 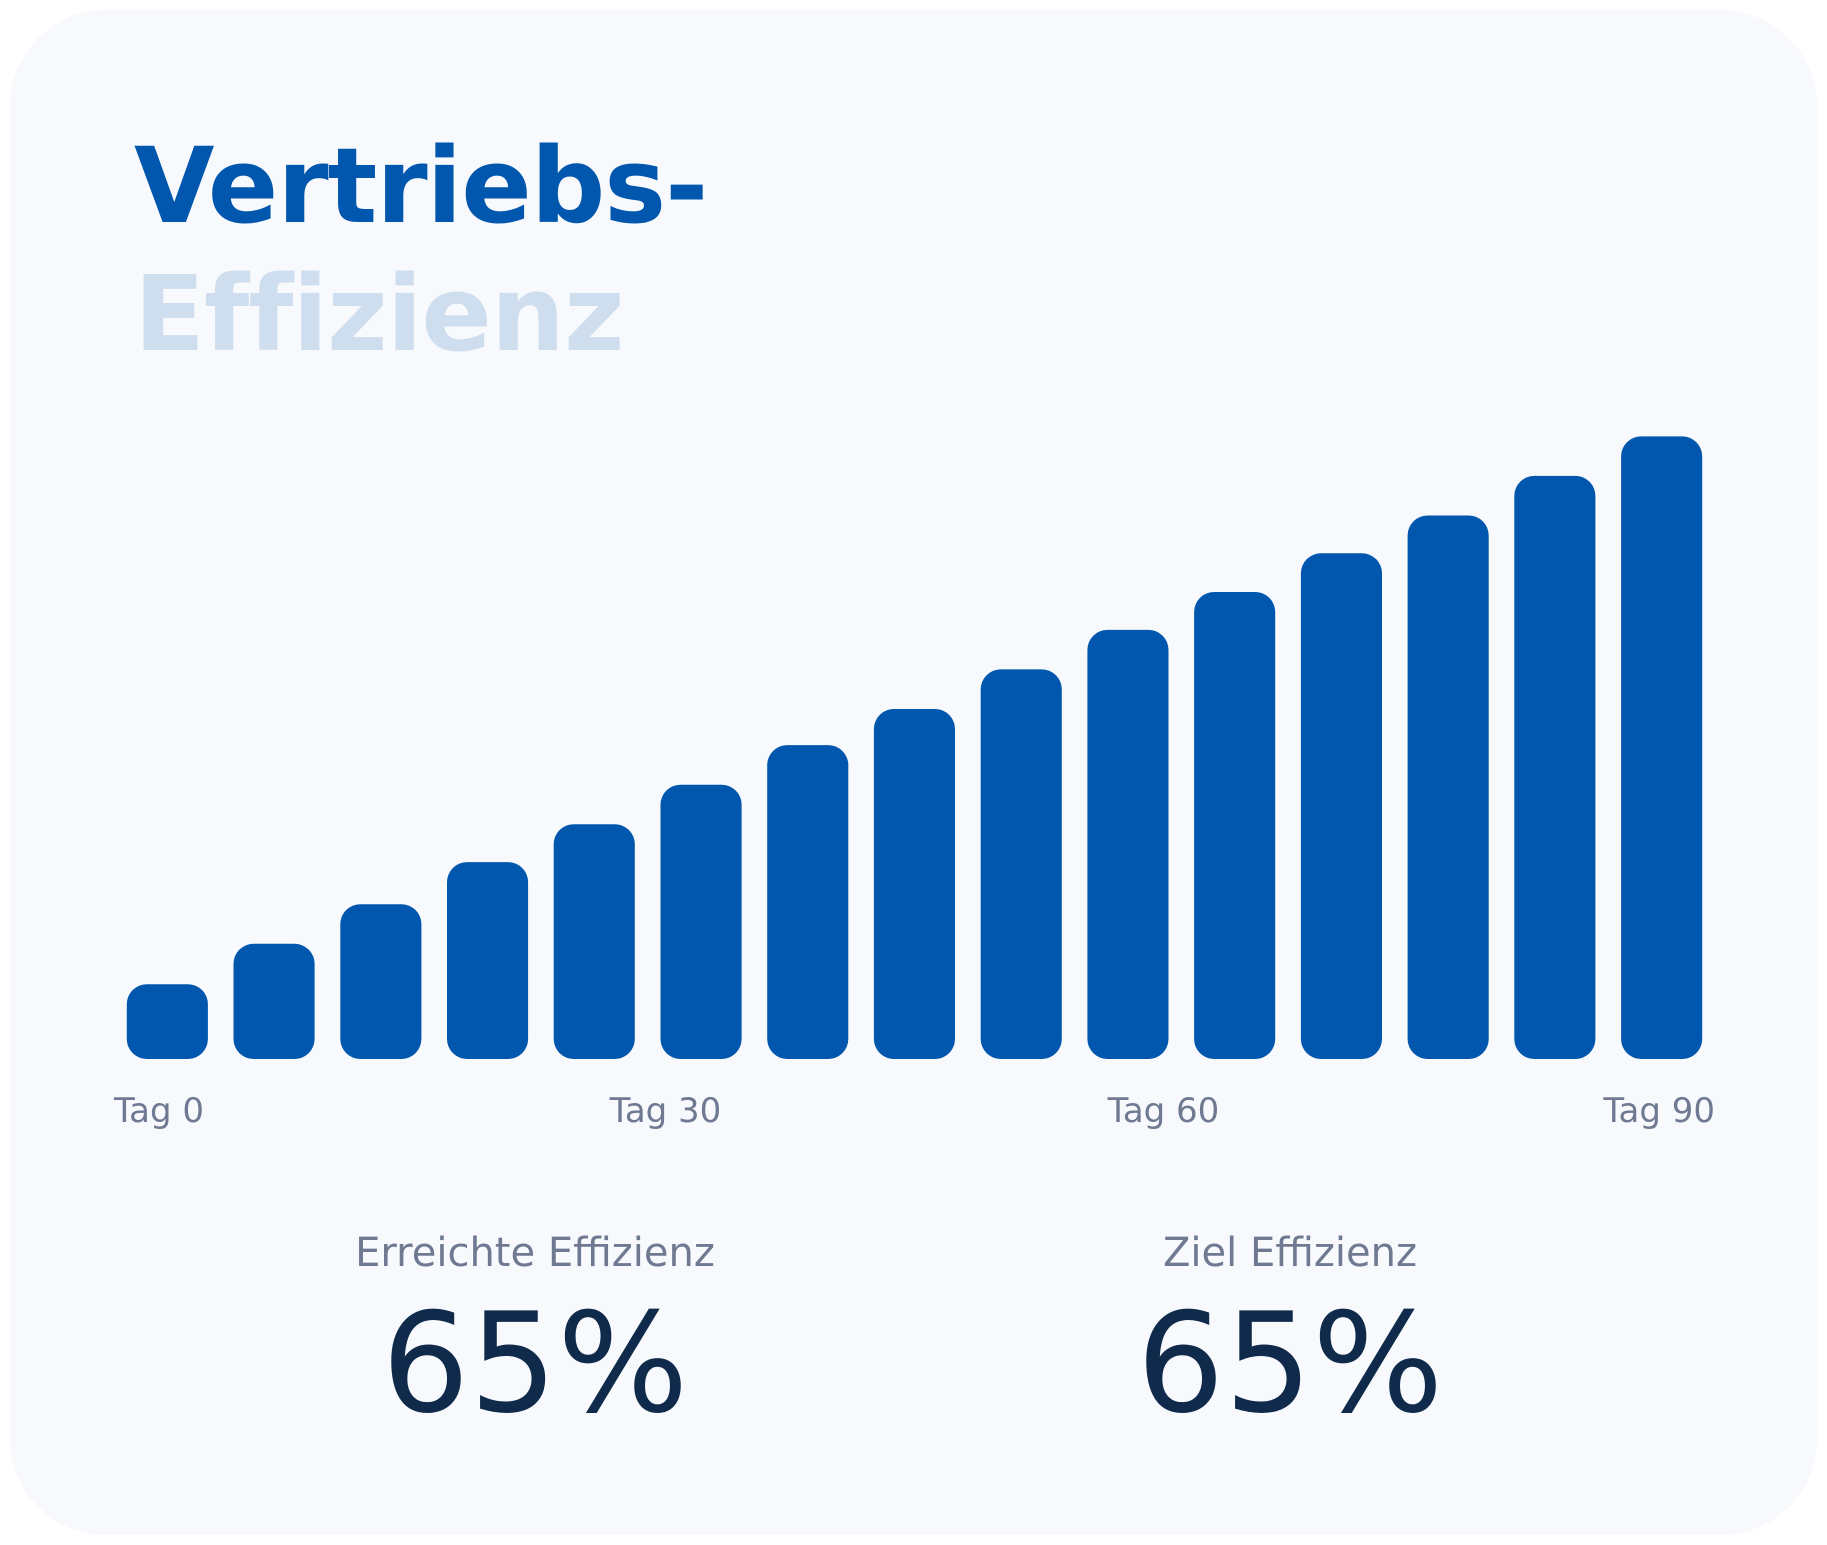 What do you see at coordinates (421, 250) in the screenshot?
I see `chart-title: Vertriebs- Effizienz` at bounding box center [421, 250].